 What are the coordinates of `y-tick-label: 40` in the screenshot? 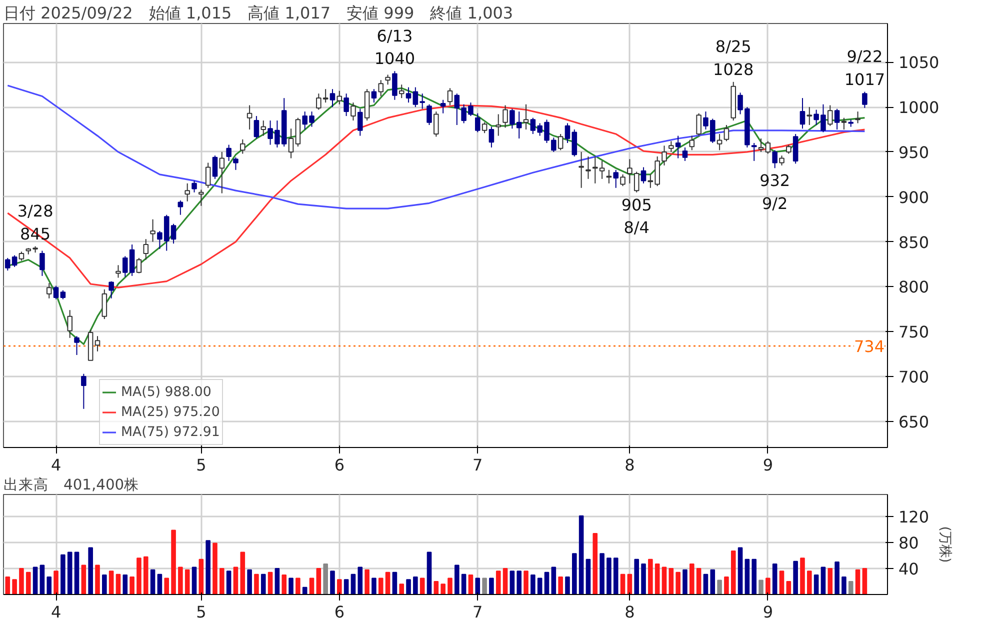 It's located at (908, 569).